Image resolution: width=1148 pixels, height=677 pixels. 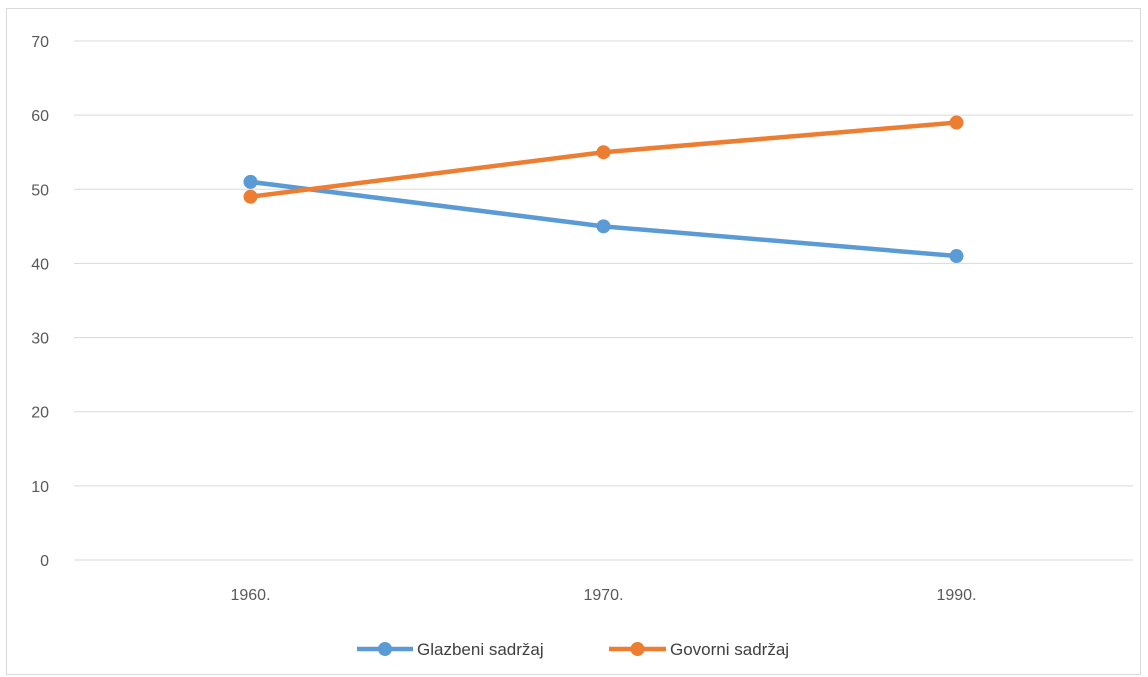 I want to click on legend-label: Govorni sadržaj, so click(x=729, y=649).